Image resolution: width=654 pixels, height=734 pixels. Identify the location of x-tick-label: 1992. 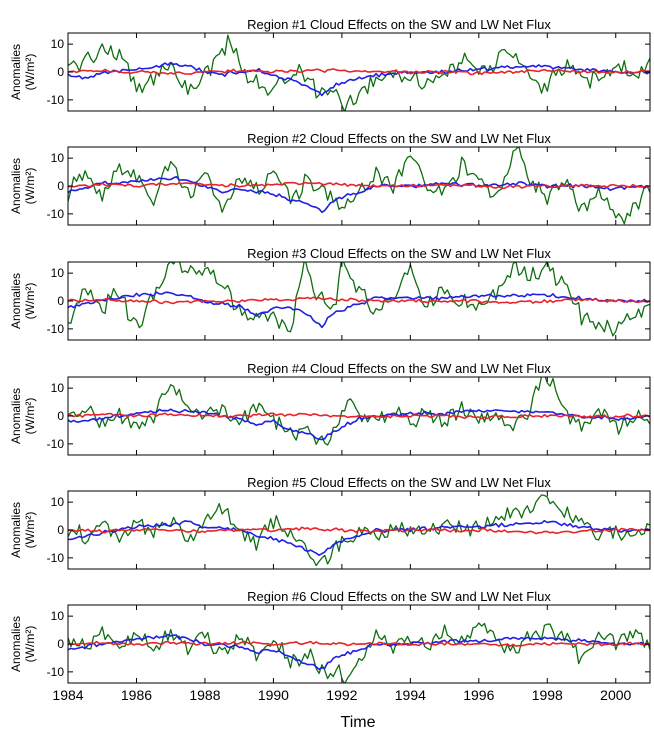
(341, 695).